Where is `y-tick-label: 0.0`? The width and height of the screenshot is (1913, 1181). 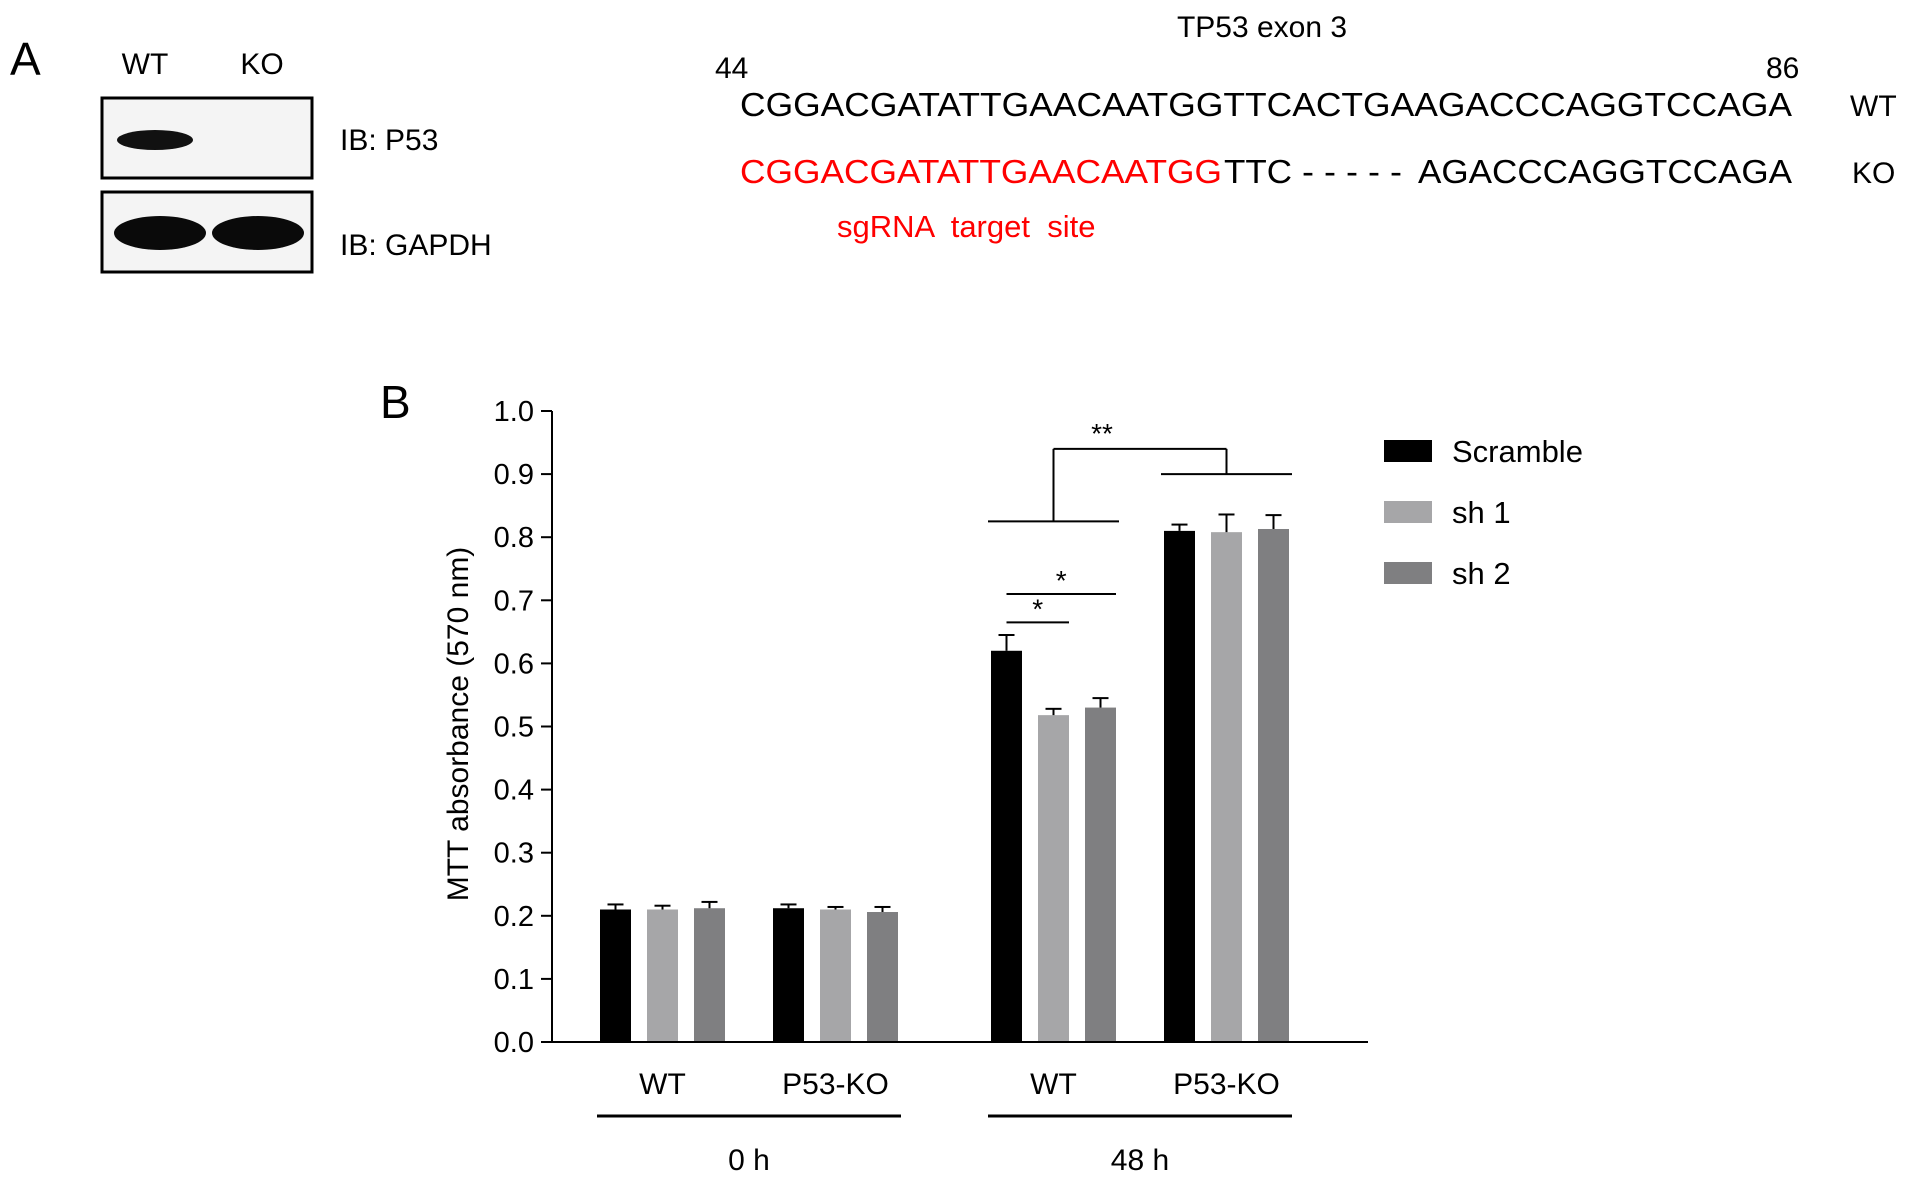
y-tick-label: 0.0 is located at coordinates (514, 1043).